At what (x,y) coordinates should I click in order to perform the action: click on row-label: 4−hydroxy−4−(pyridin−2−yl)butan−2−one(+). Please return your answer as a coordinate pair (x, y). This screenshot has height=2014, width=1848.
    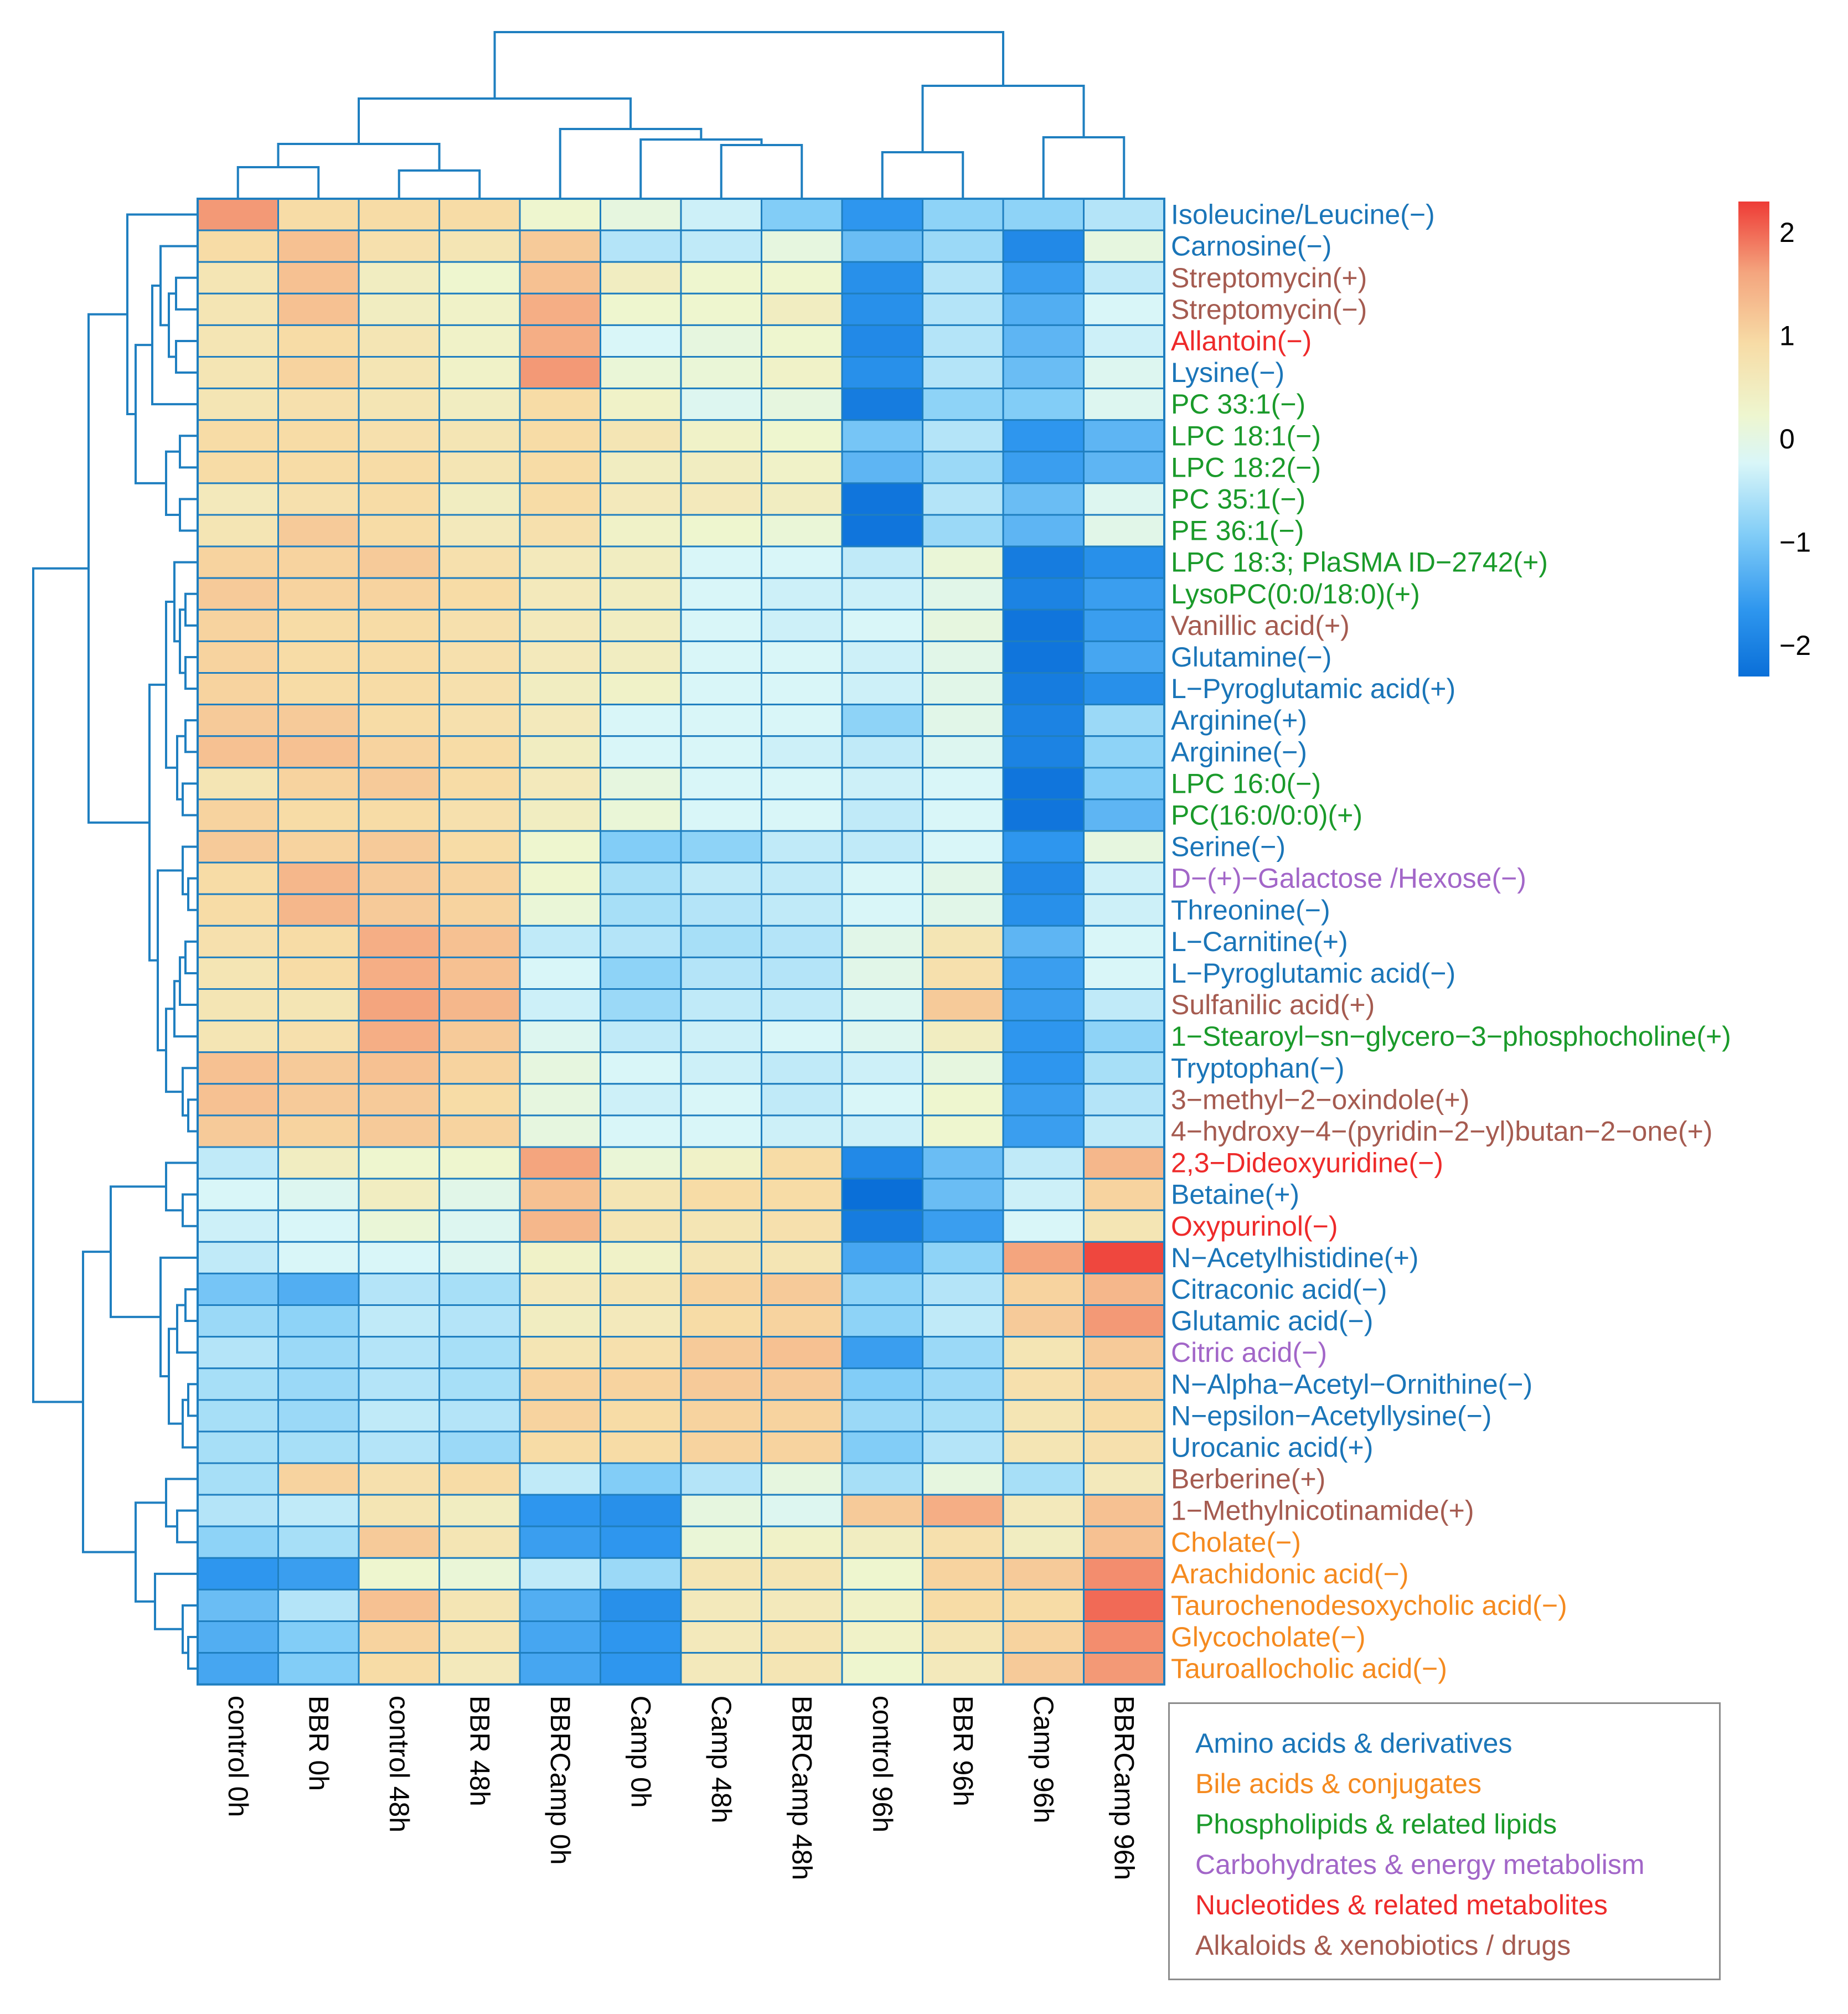
    Looking at the image, I should click on (1441, 1131).